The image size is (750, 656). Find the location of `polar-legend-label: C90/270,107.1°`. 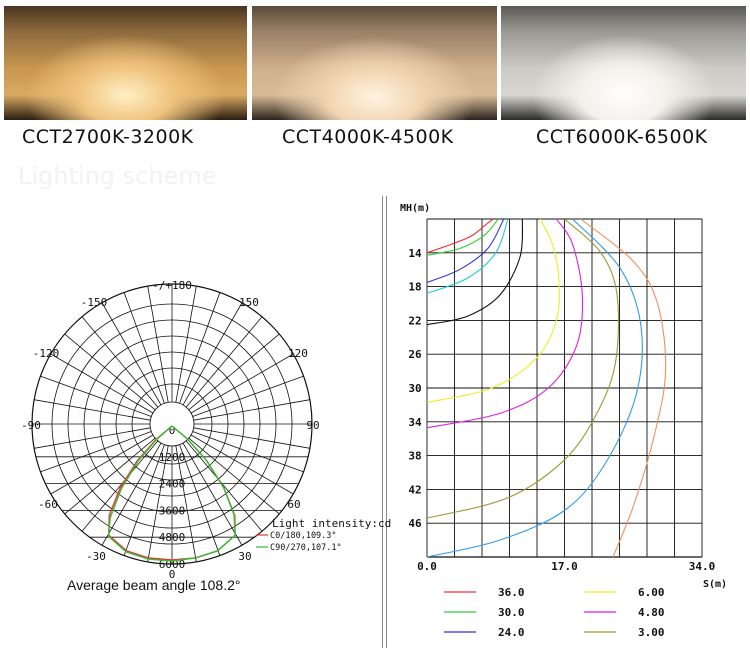

polar-legend-label: C90/270,107.1° is located at coordinates (306, 548).